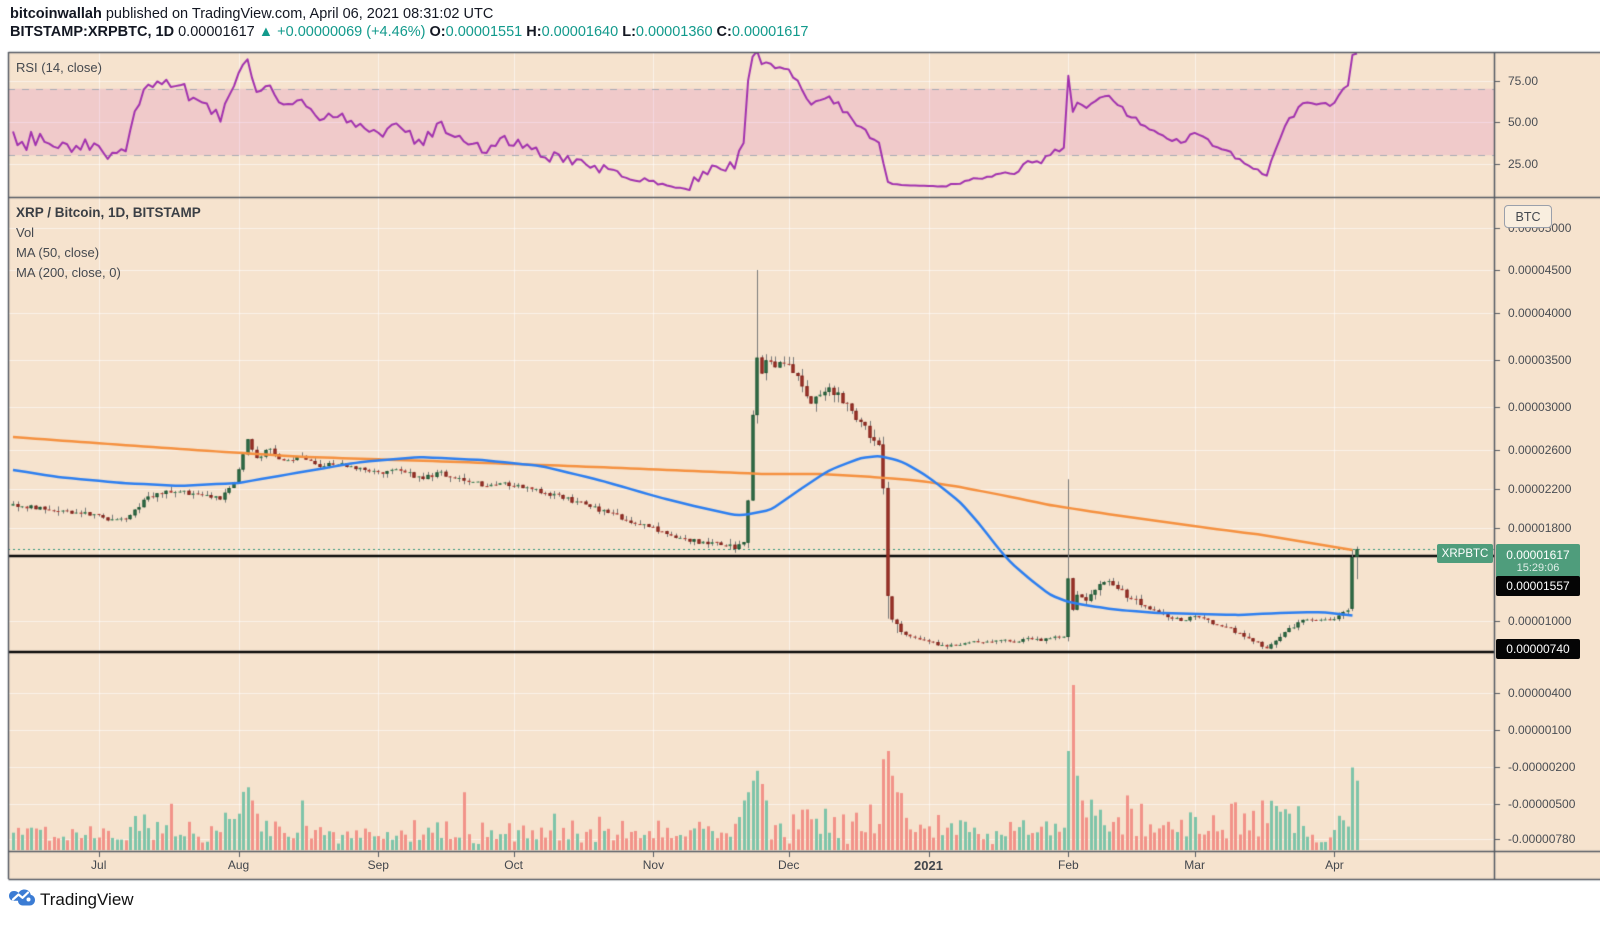 The image size is (1600, 926). Describe the element at coordinates (1540, 489) in the screenshot. I see `price-tick-label: 0.00002200` at that location.